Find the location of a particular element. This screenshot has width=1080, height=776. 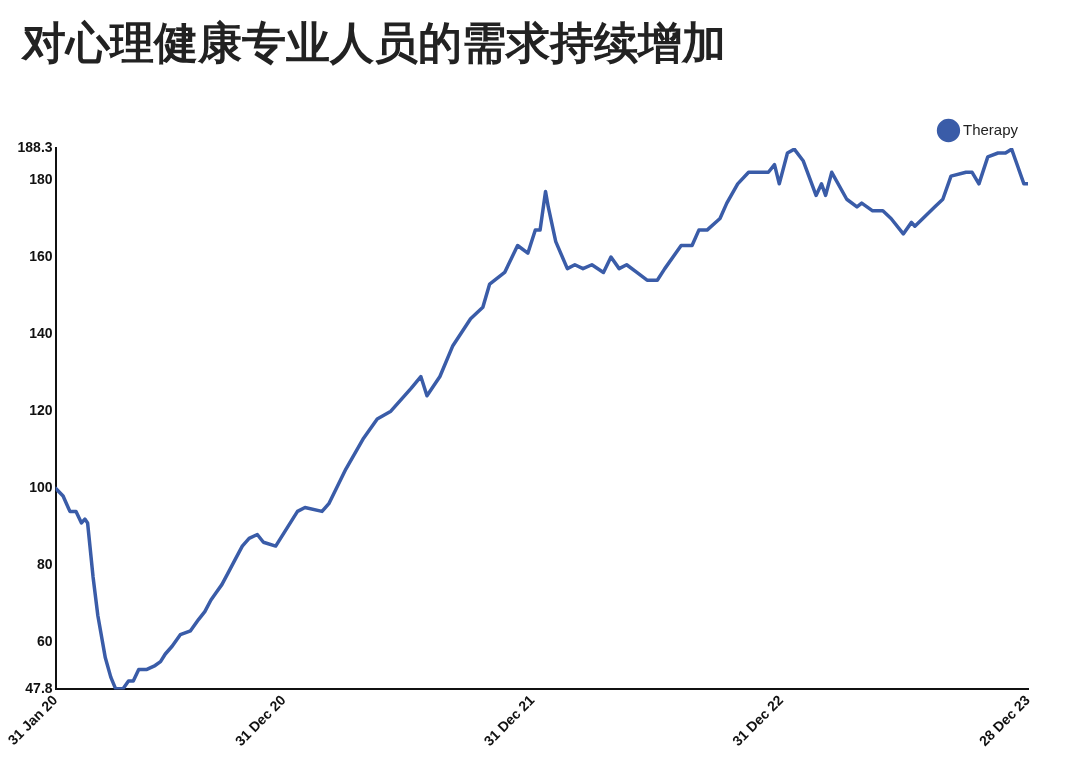

y-tick-label: 160 is located at coordinates (41, 255).